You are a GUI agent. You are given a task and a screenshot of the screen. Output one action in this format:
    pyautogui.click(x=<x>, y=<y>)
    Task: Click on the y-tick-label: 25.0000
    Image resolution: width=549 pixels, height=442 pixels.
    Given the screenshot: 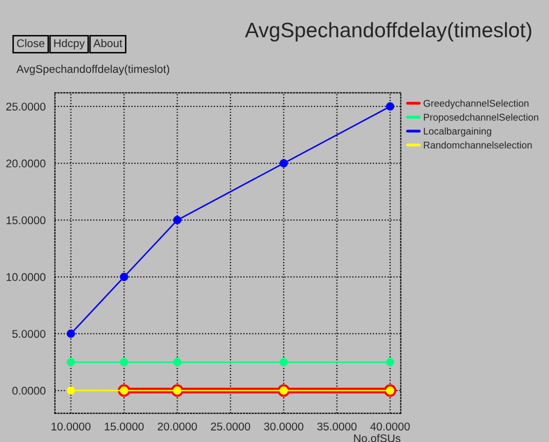 What is the action you would take?
    pyautogui.click(x=26, y=106)
    